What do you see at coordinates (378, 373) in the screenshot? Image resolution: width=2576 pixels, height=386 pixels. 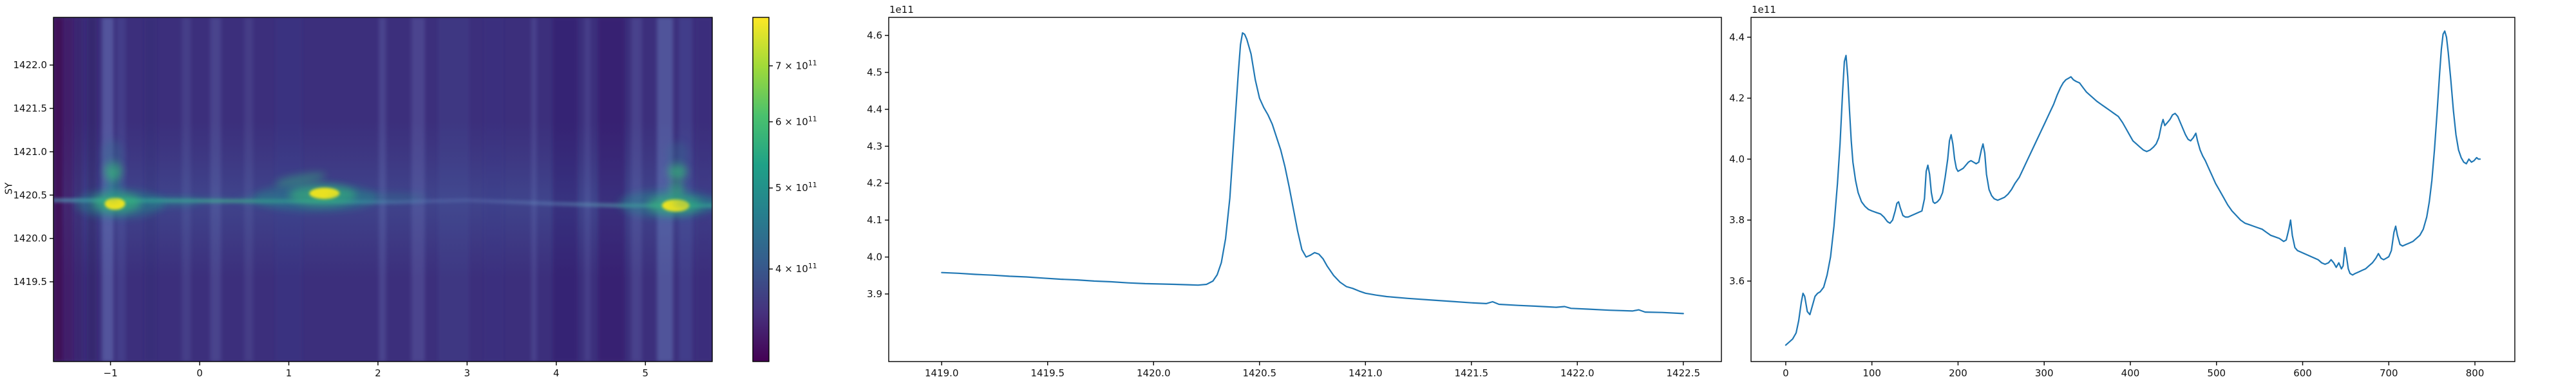 I see `heatmap-x-tick-label: 2` at bounding box center [378, 373].